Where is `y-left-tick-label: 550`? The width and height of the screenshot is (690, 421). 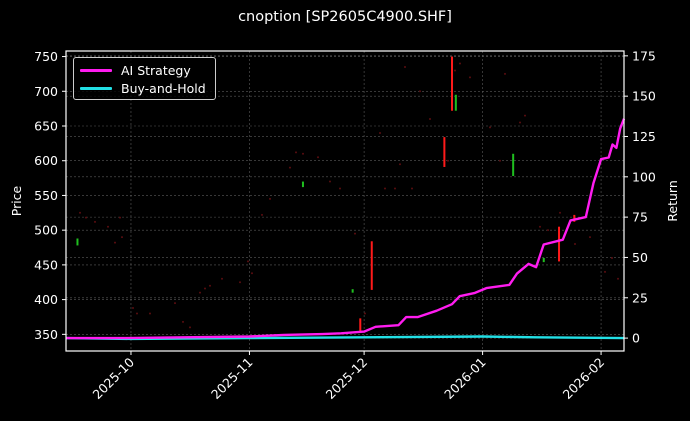
y-left-tick-label: 550 is located at coordinates (46, 195).